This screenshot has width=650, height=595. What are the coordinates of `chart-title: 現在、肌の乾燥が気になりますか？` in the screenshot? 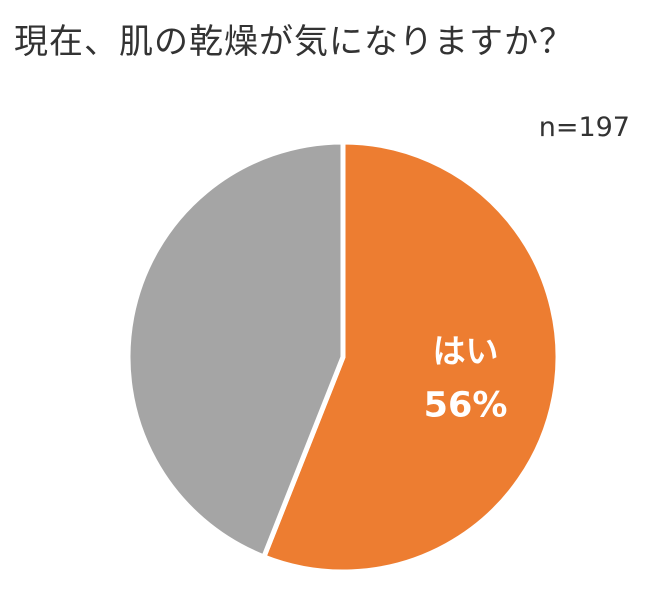 It's located at (294, 42).